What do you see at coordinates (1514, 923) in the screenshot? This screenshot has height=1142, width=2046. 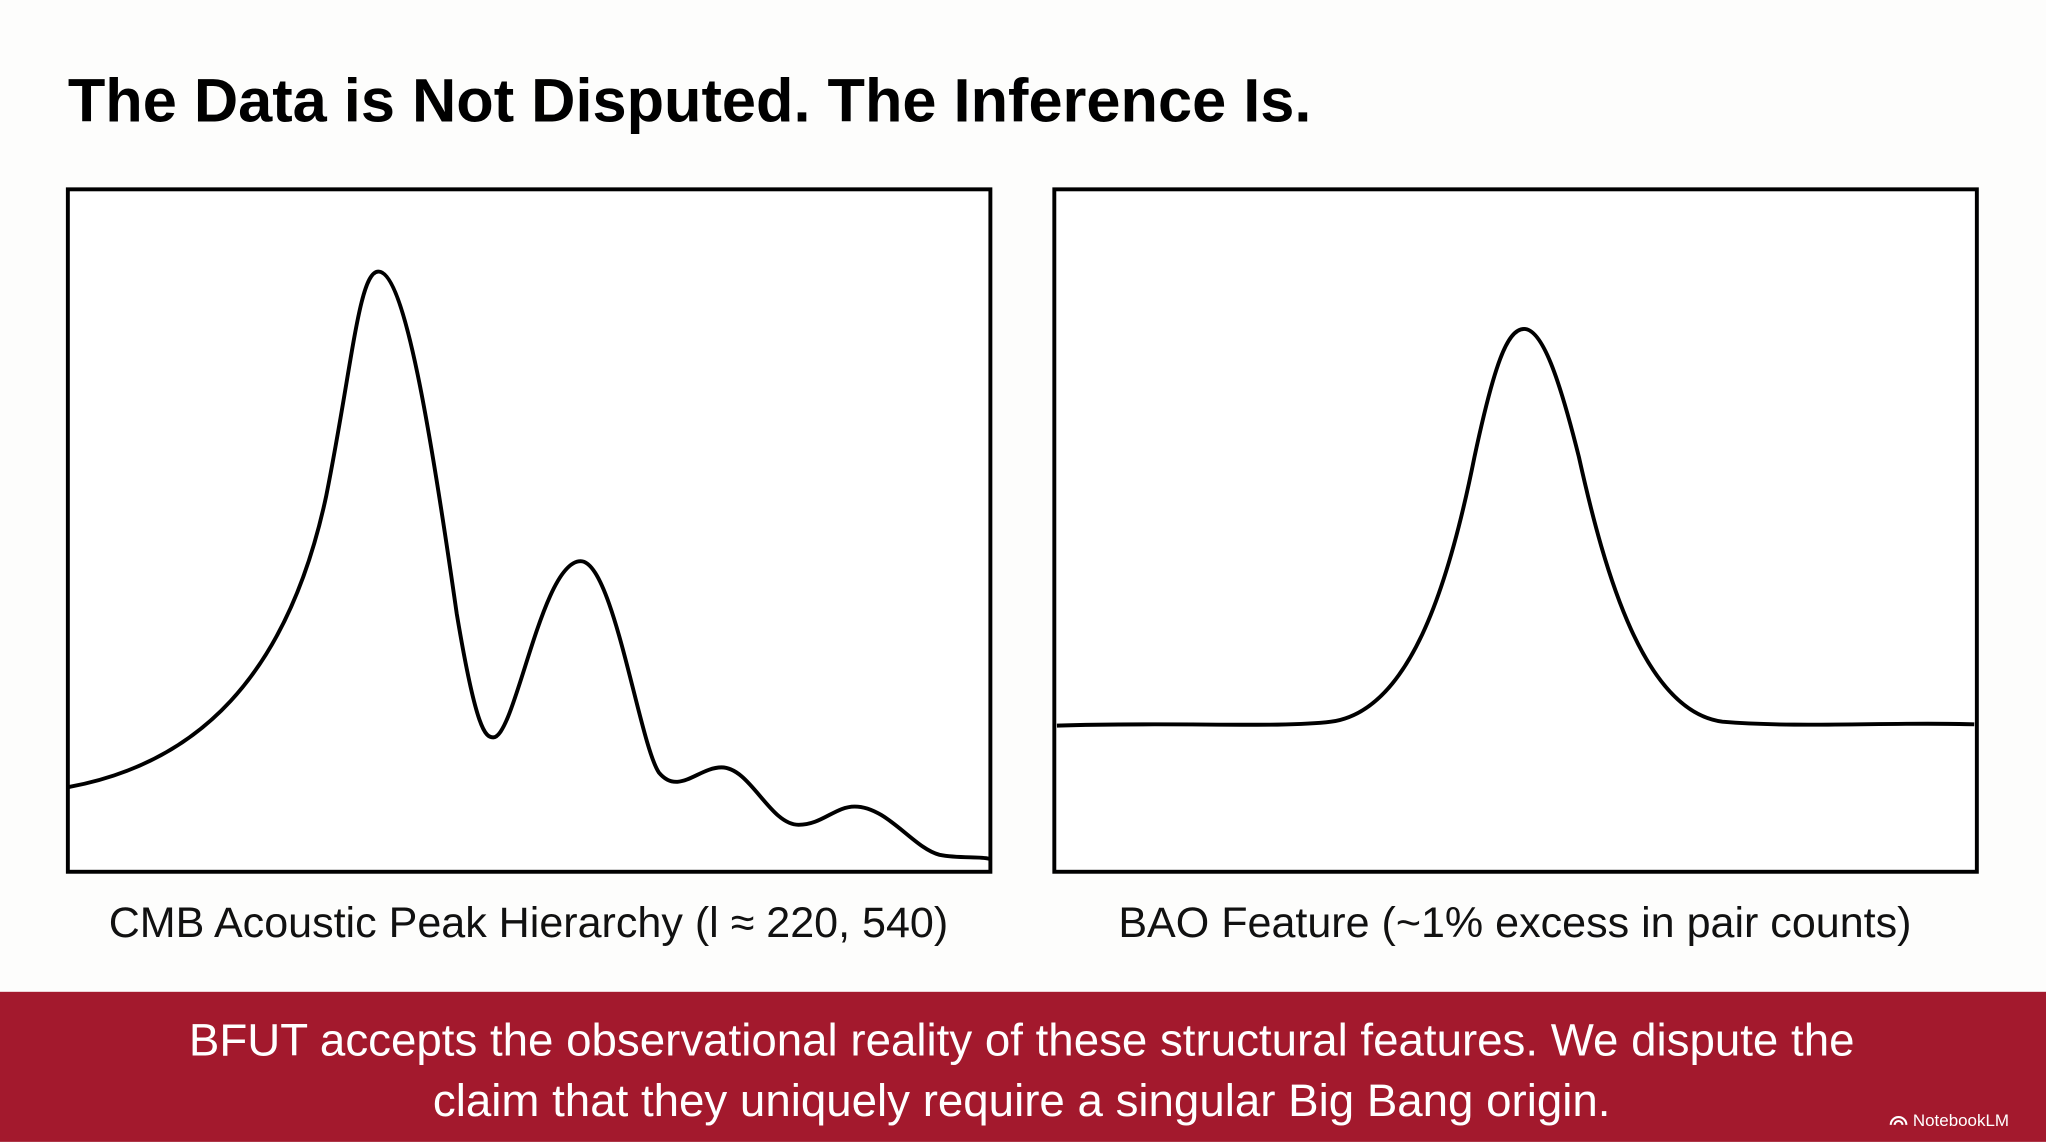 I see `panel-caption: BAO Feature (~1% excess in pair counts)` at bounding box center [1514, 923].